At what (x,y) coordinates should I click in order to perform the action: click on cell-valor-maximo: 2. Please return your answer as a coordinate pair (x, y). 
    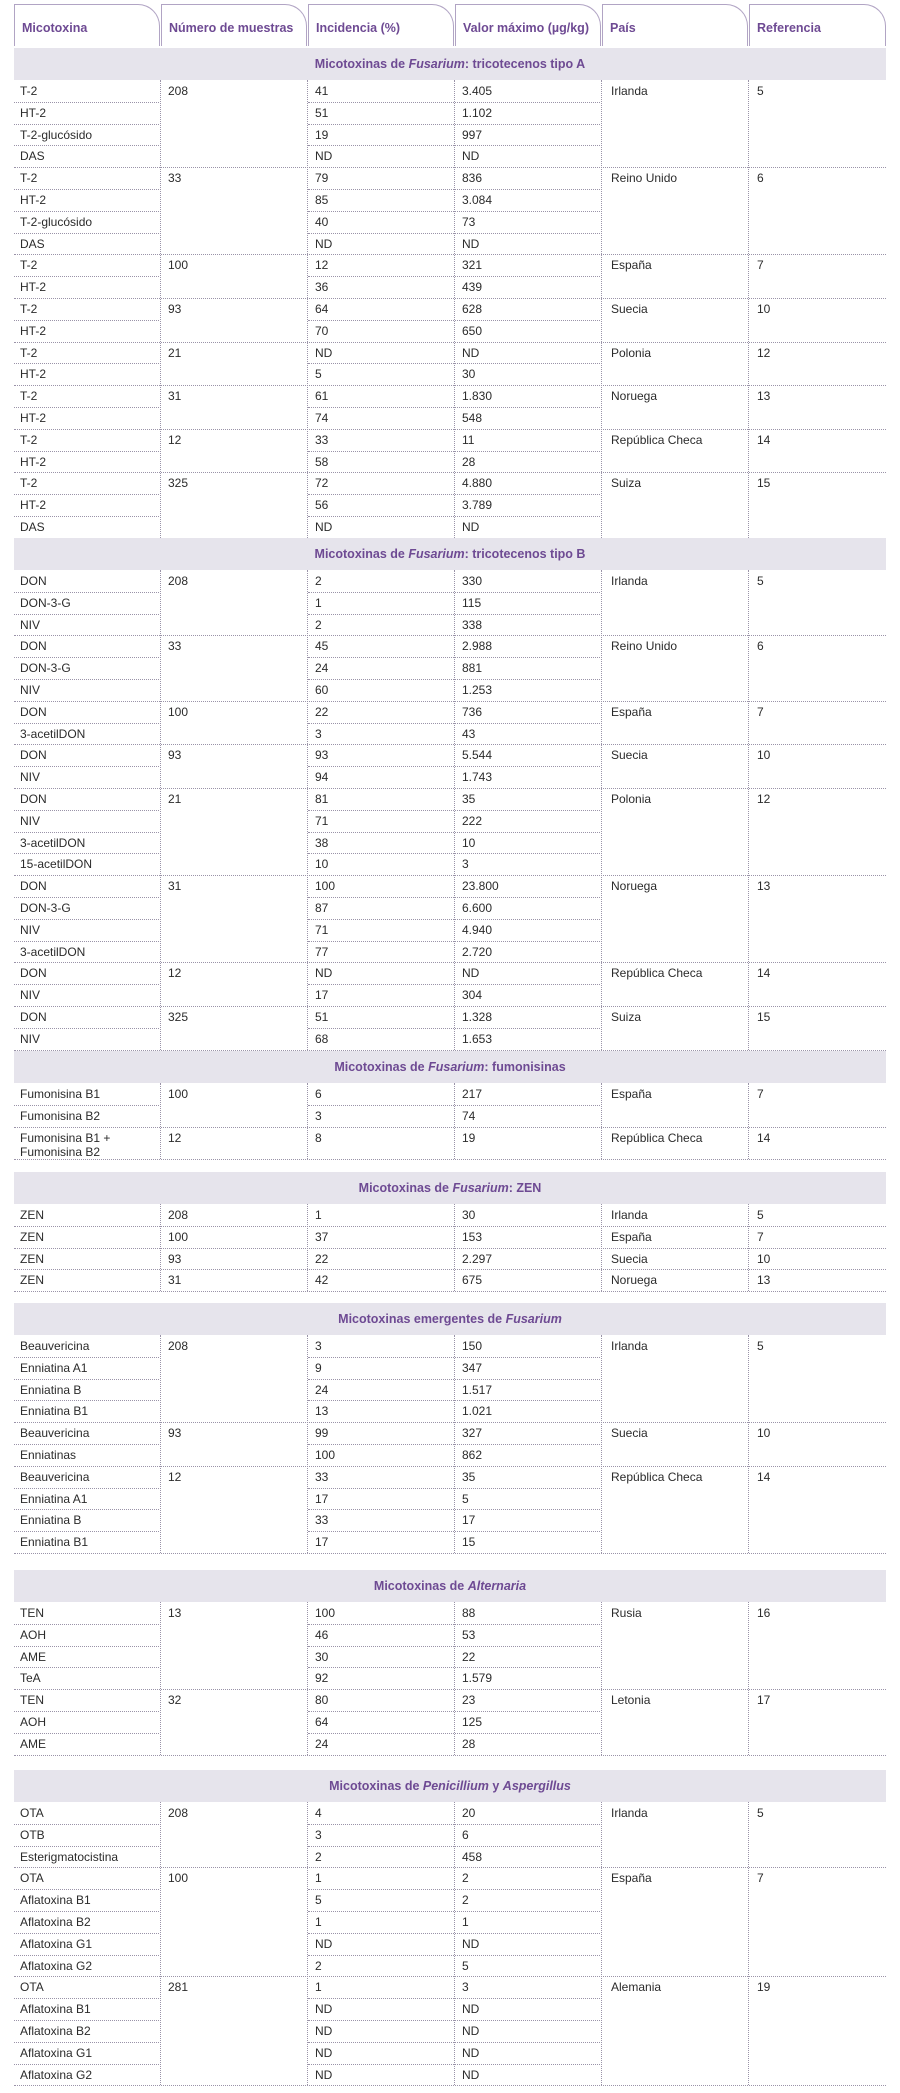
    Looking at the image, I should click on (465, 1878).